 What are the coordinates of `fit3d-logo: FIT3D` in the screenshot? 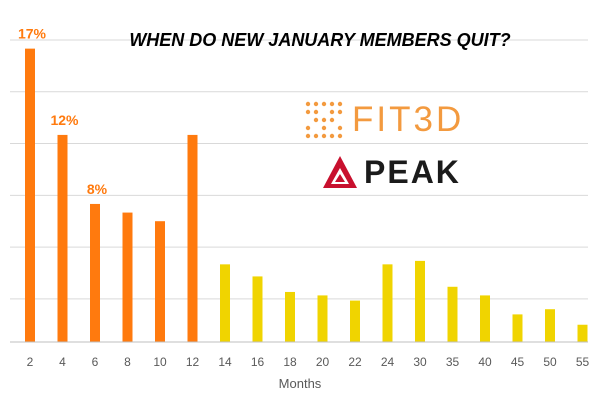 It's located at (397, 120).